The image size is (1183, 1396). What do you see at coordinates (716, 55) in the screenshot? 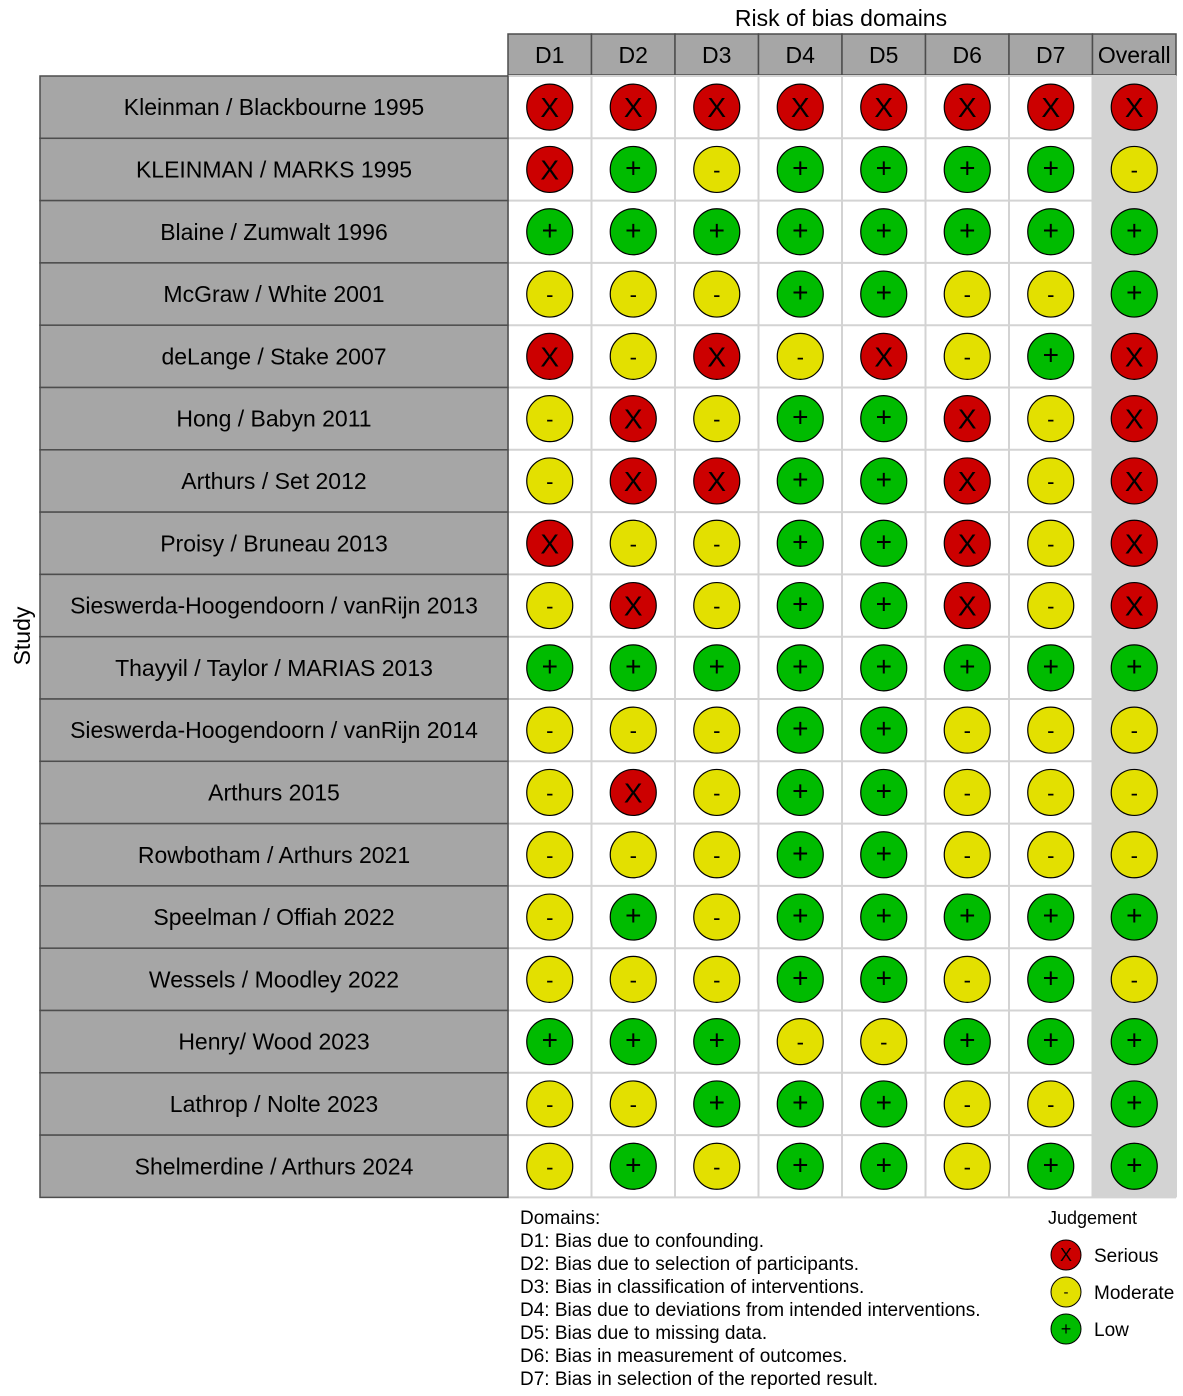
I see `domain-header-label: D3` at bounding box center [716, 55].